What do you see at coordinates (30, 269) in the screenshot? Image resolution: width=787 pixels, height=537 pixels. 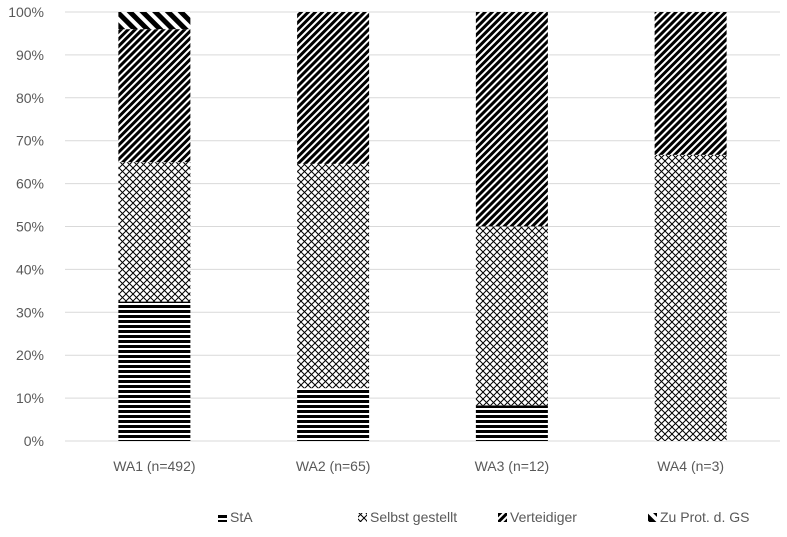 I see `y-tick-label: 40%` at bounding box center [30, 269].